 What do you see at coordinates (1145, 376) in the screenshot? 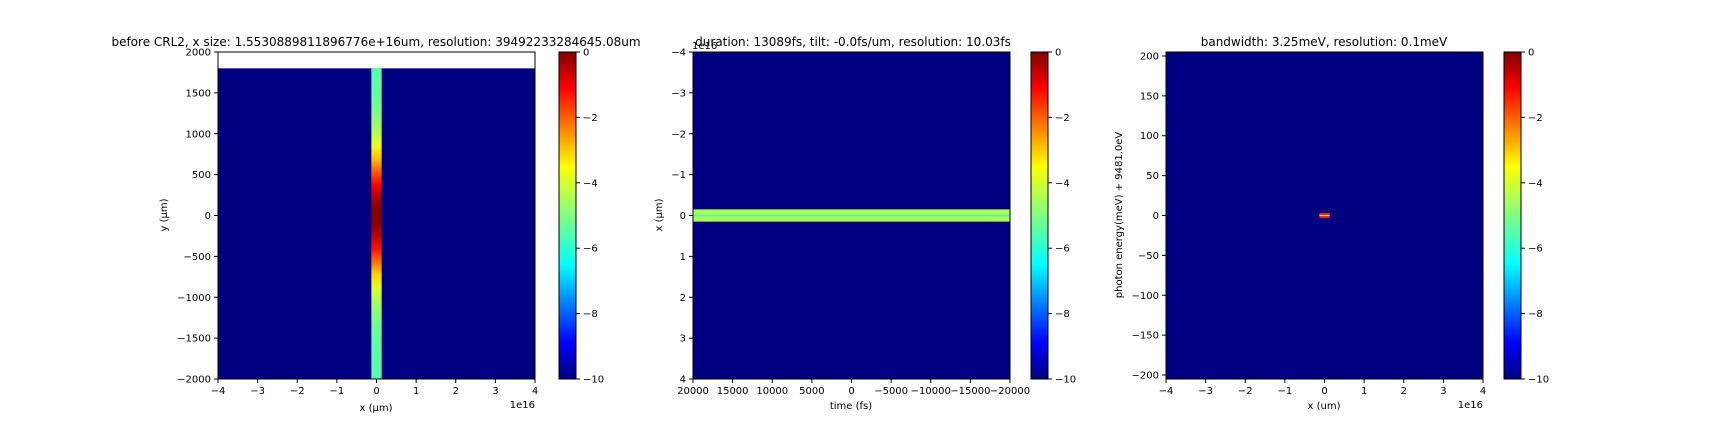
I see `y-tick-label: −200` at bounding box center [1145, 376].